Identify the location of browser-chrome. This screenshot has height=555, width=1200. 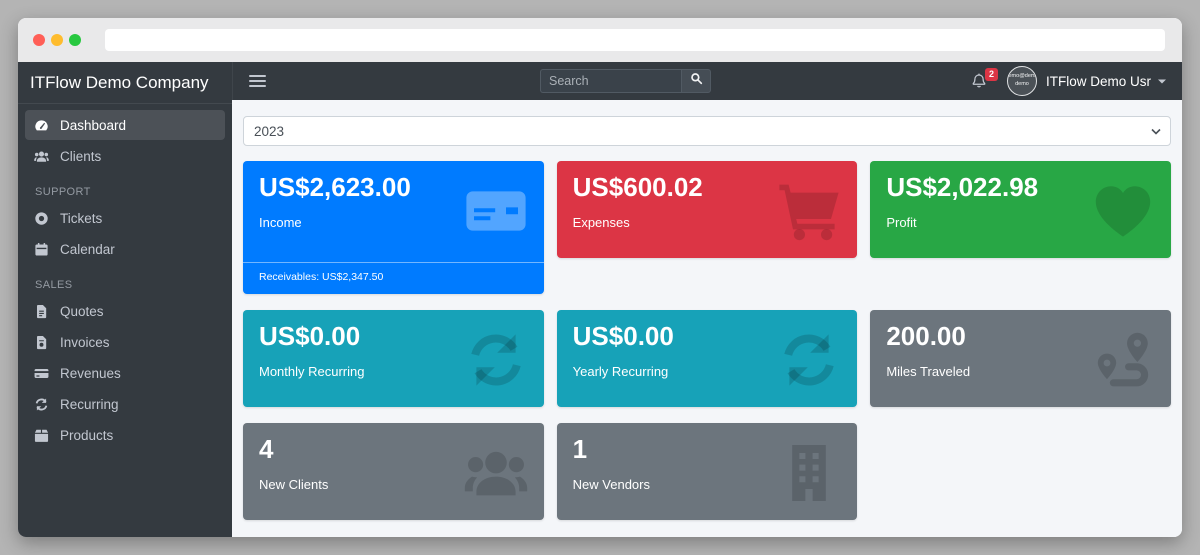
(600, 40).